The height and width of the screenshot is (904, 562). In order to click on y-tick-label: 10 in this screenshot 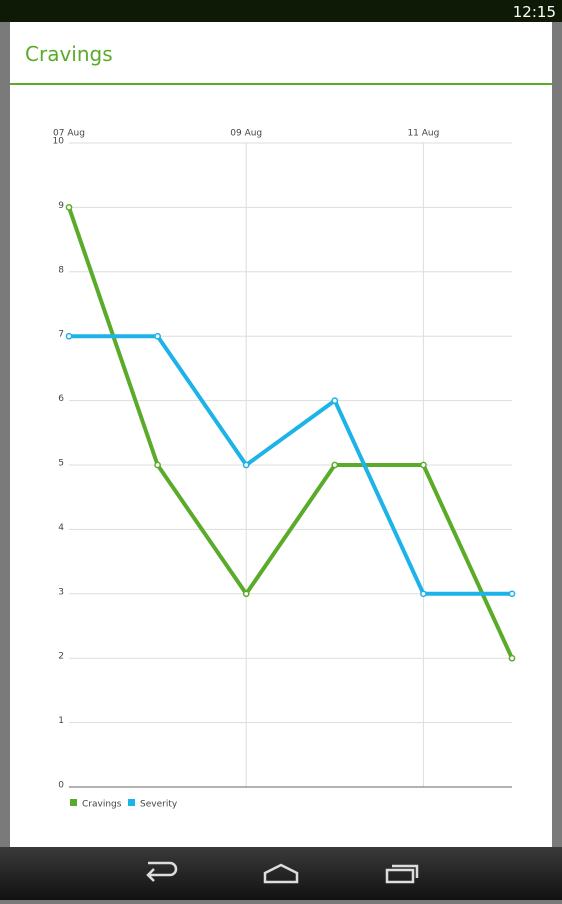, I will do `click(59, 142)`.